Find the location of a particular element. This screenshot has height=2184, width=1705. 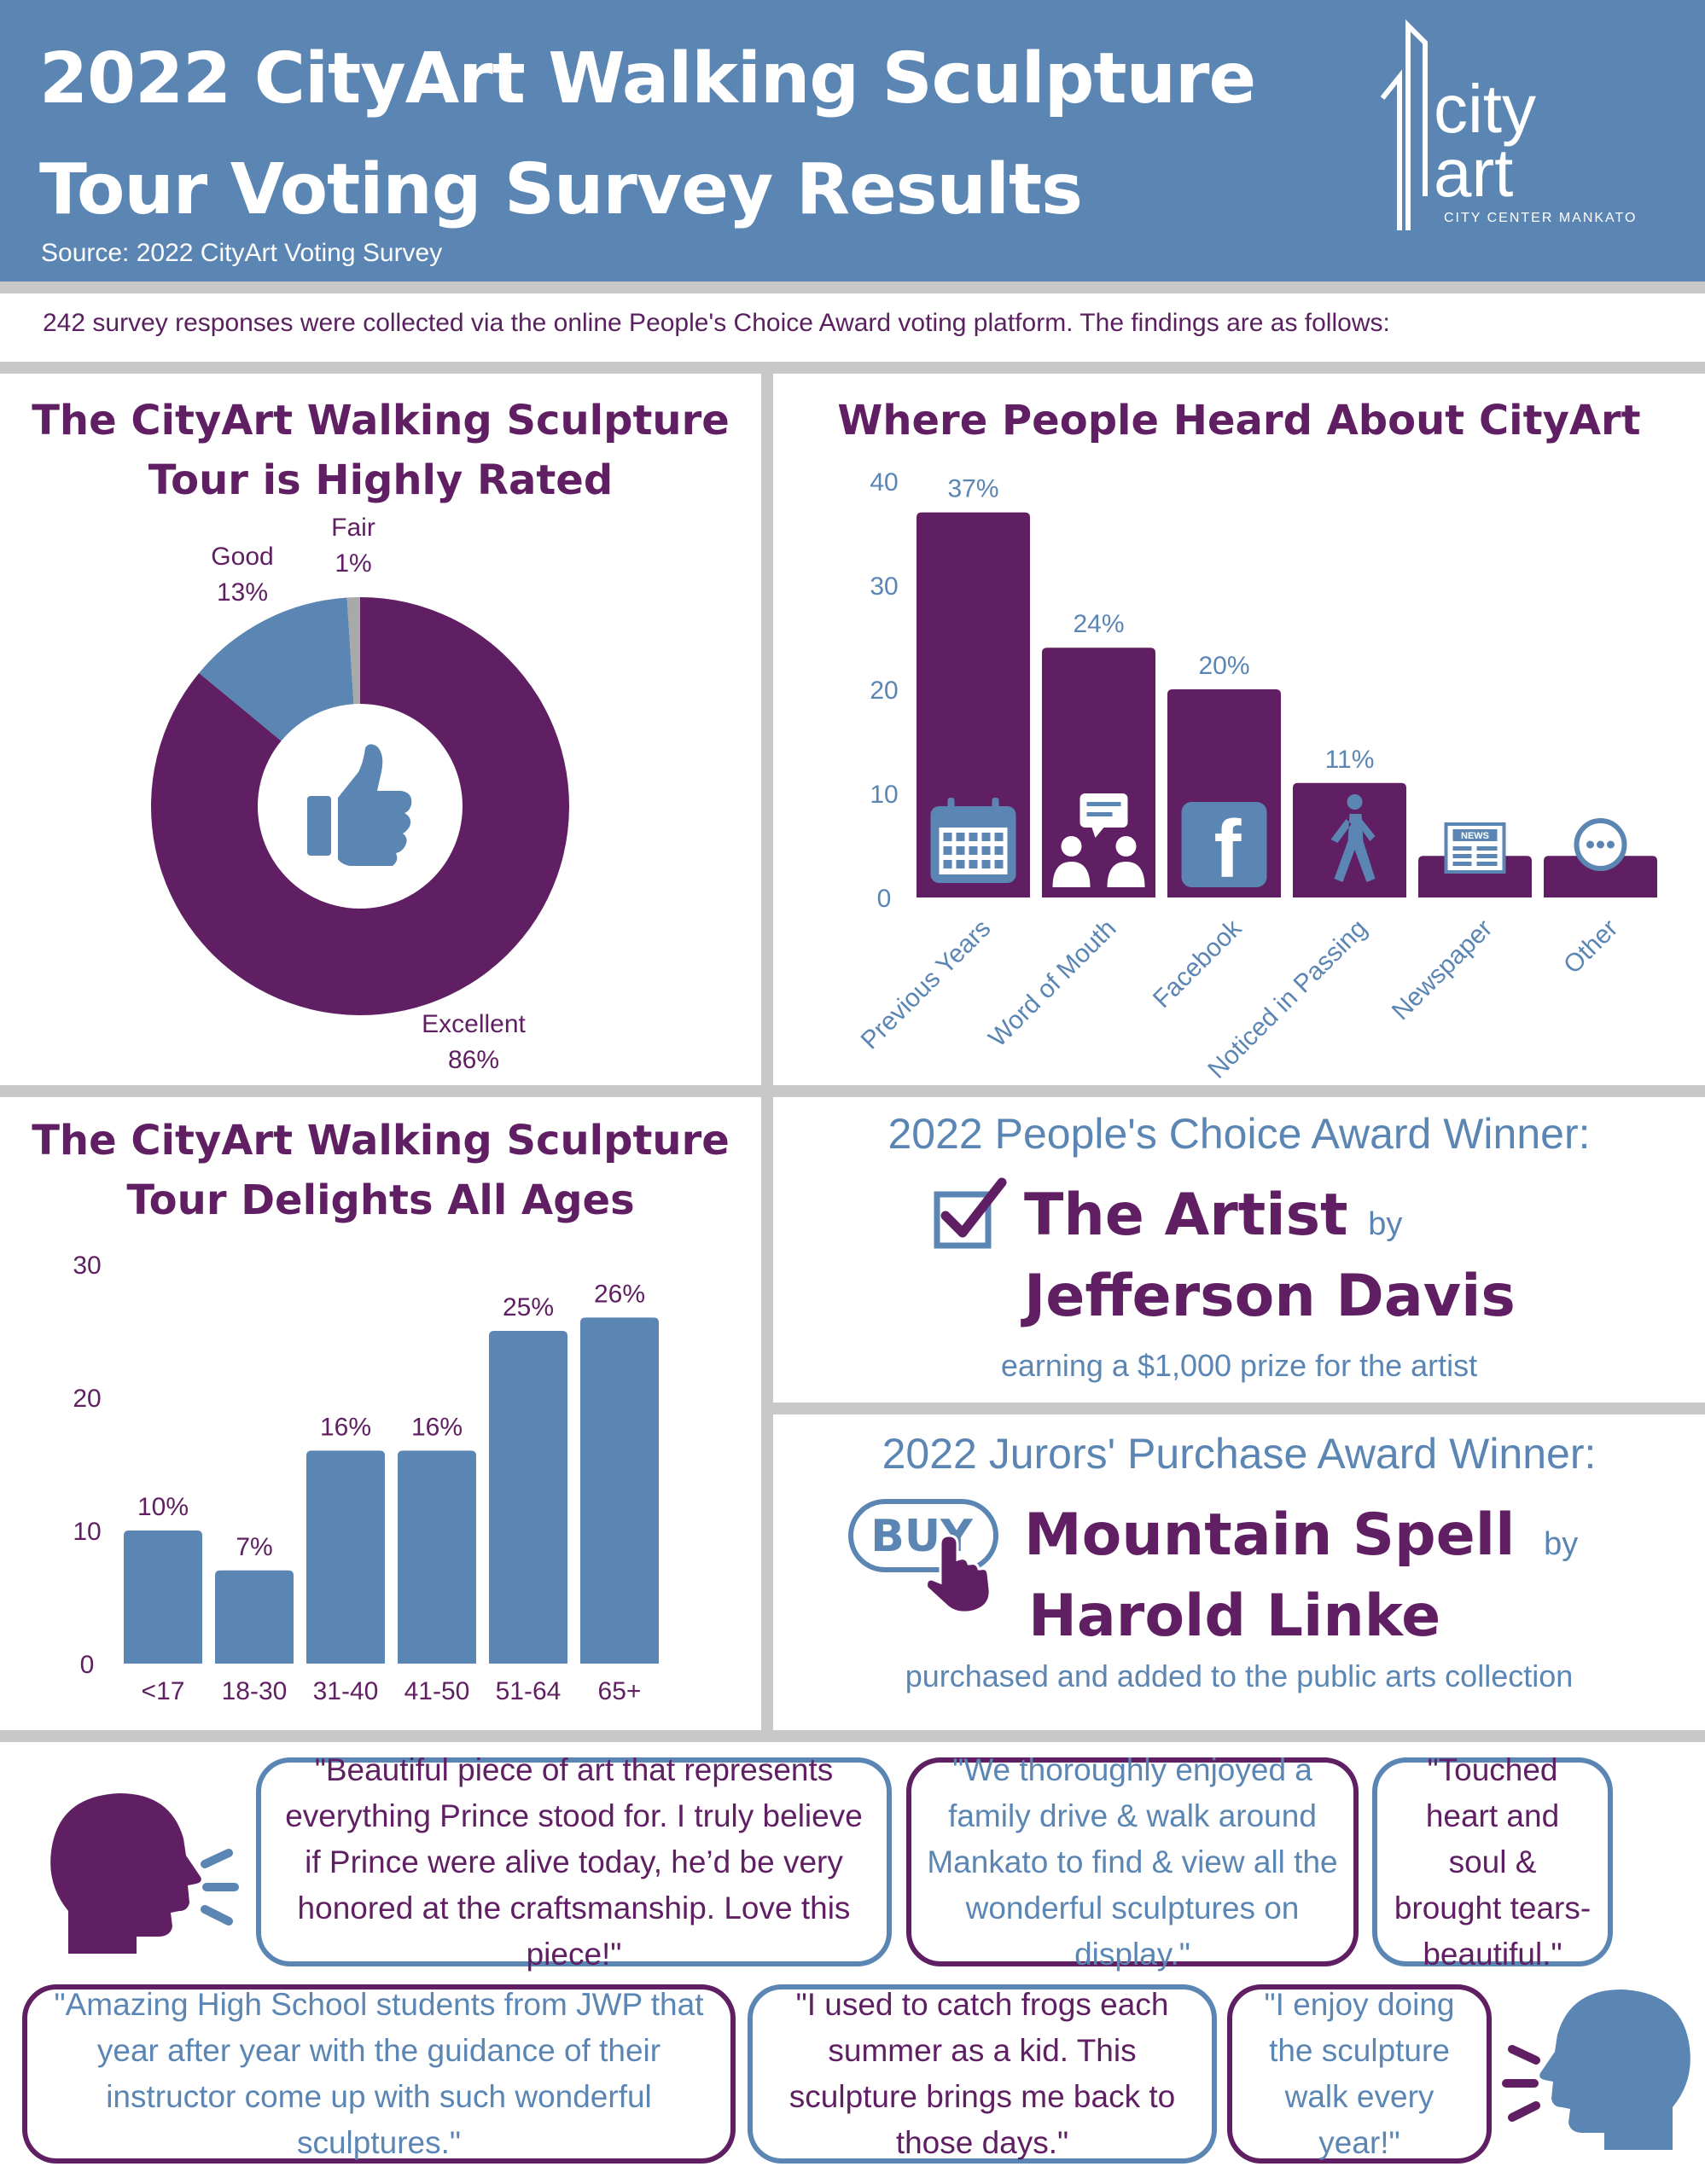

logo-building-icon is located at coordinates (1404, 124).